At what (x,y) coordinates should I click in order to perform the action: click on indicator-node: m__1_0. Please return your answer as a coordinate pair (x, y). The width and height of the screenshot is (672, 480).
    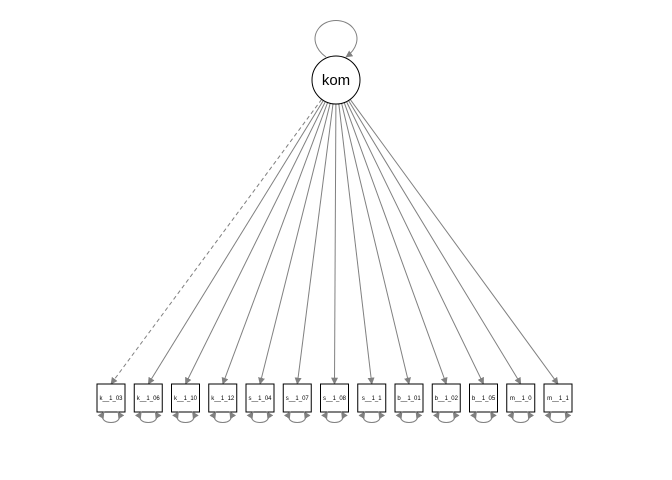
    Looking at the image, I should click on (521, 403).